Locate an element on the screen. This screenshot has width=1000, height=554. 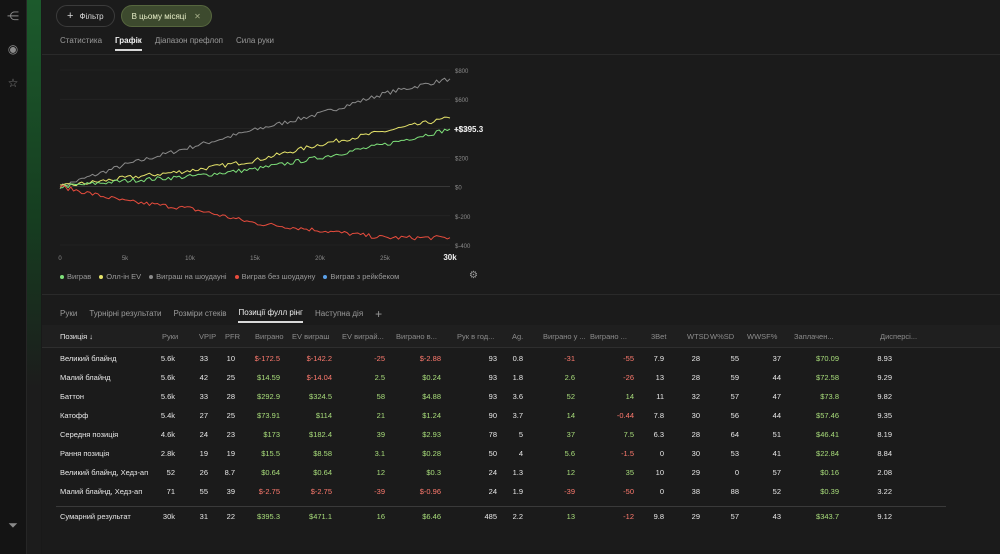
y-tick-label: $-400 is located at coordinates (463, 247).